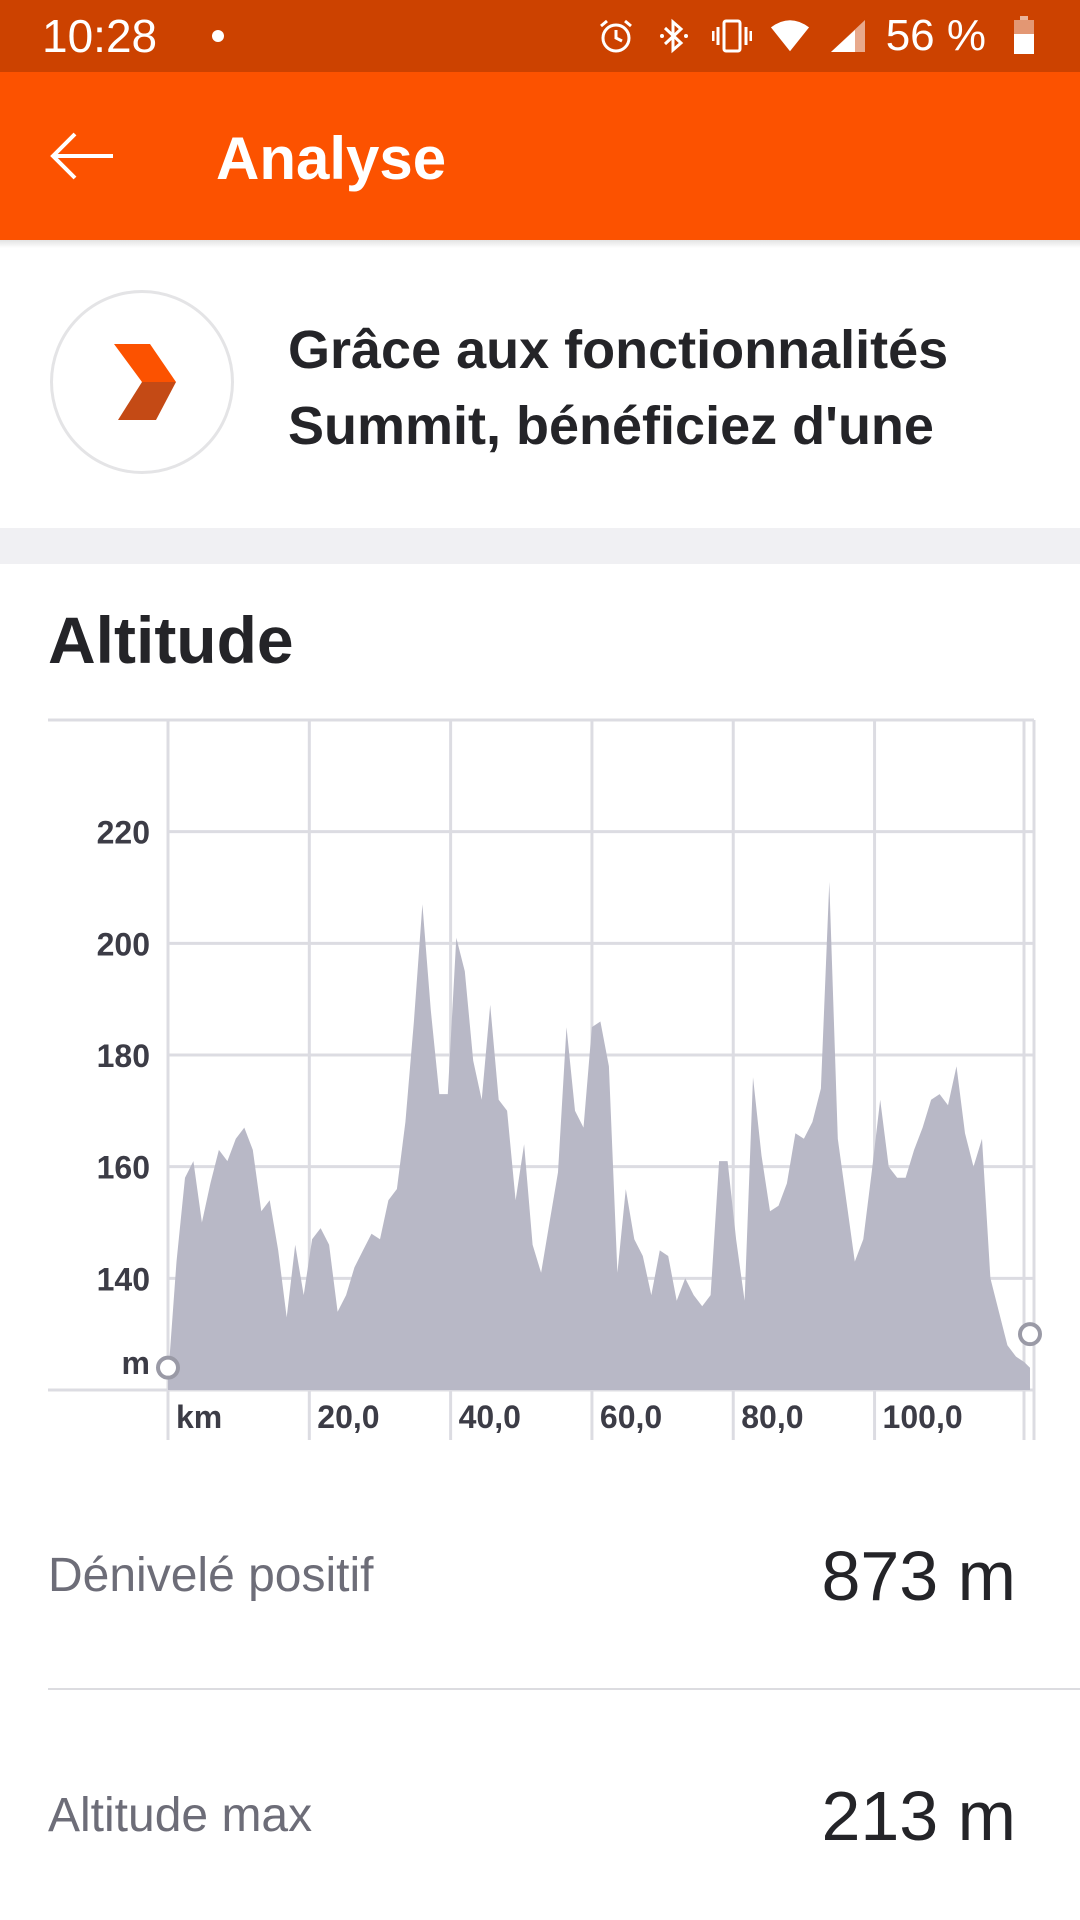  What do you see at coordinates (935, 35) in the screenshot?
I see `battery-percentage: 56 %` at bounding box center [935, 35].